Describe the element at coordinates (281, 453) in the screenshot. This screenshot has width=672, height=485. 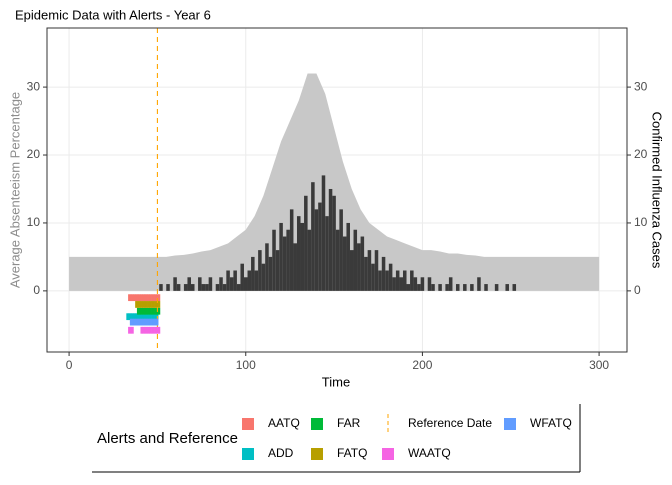
I see `legend-label: ADD` at that location.